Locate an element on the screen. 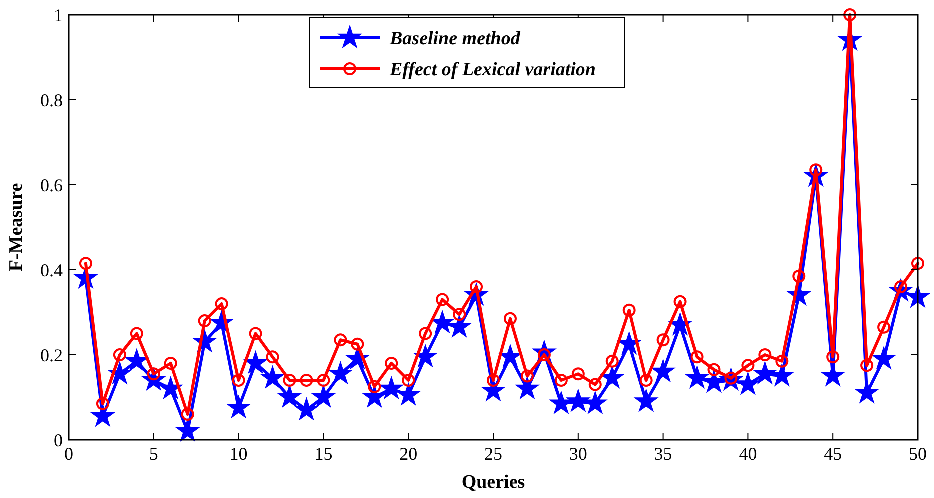 The height and width of the screenshot is (498, 934). y-tick-label: 0.8 is located at coordinates (51, 100).